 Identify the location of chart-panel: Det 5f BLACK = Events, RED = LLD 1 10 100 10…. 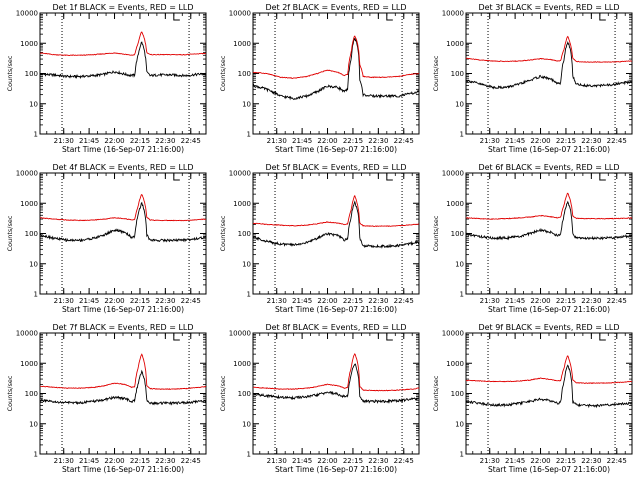
(319, 238).